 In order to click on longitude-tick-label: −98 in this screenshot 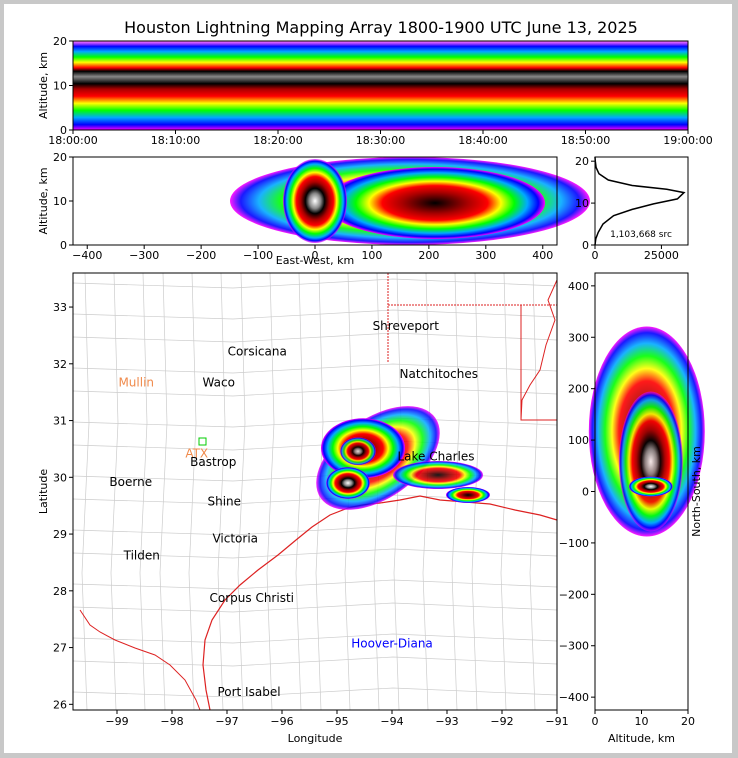, I will do `click(171, 721)`.